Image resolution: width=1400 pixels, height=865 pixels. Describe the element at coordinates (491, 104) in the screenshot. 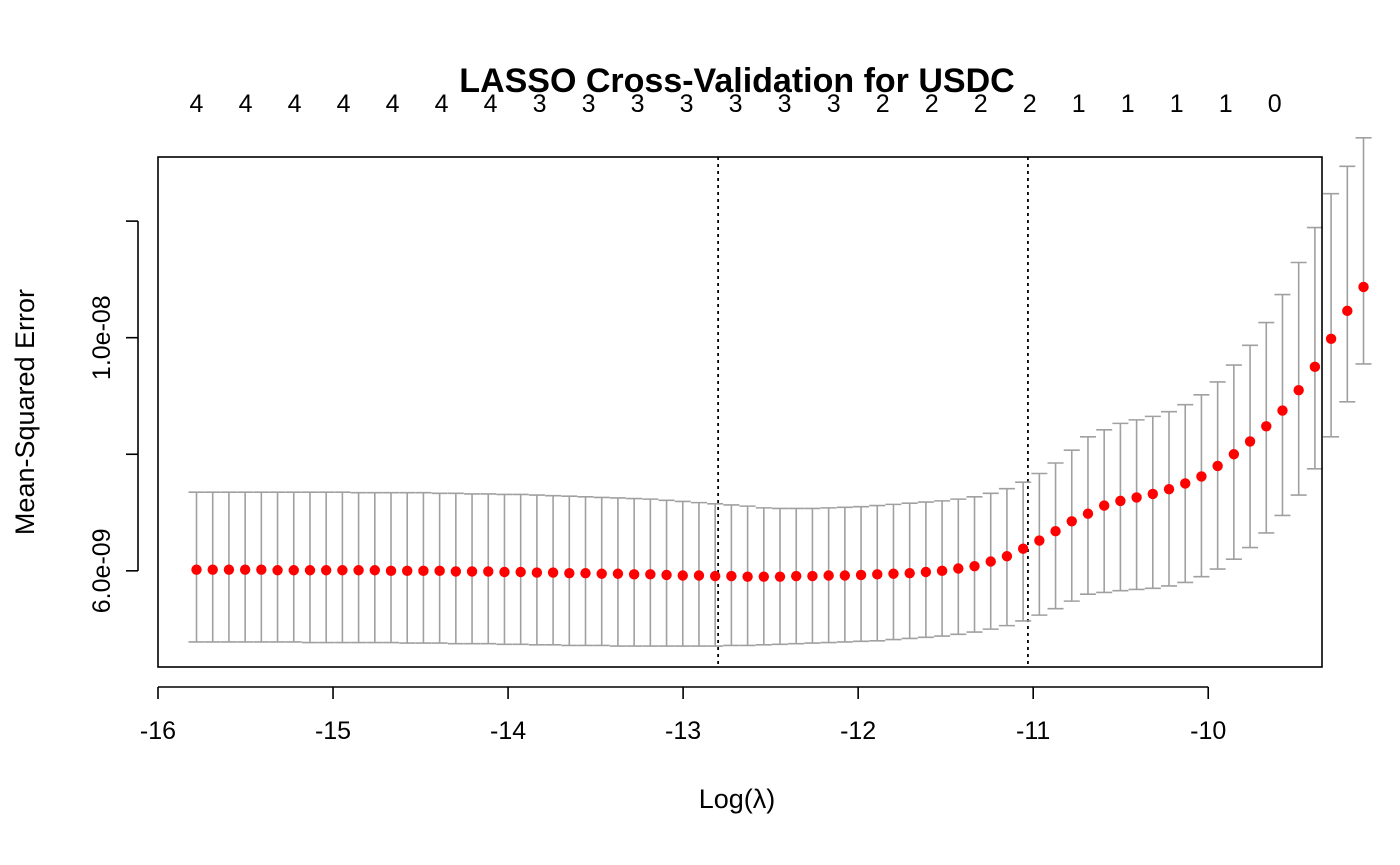

I see `top-count-6: 4` at that location.